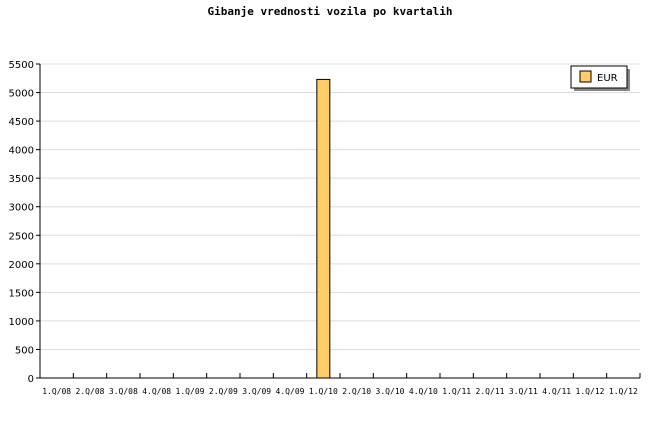 This screenshot has height=440, width=660. Describe the element at coordinates (256, 391) in the screenshot. I see `x-tick-label: 3.Q/09` at that location.